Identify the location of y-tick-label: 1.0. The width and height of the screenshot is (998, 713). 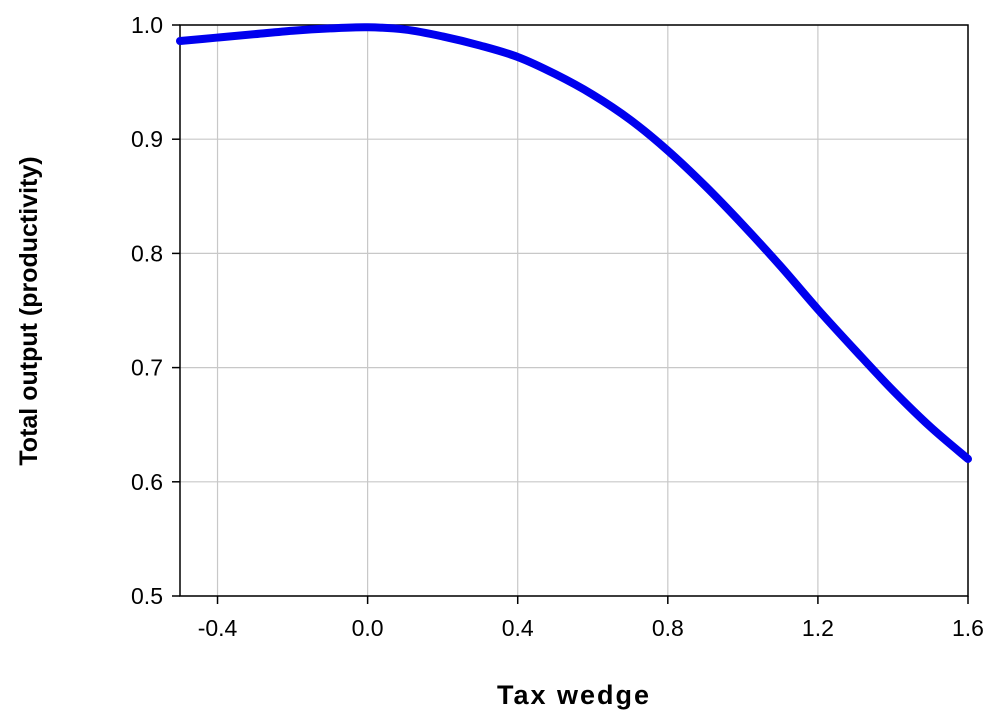
(147, 25).